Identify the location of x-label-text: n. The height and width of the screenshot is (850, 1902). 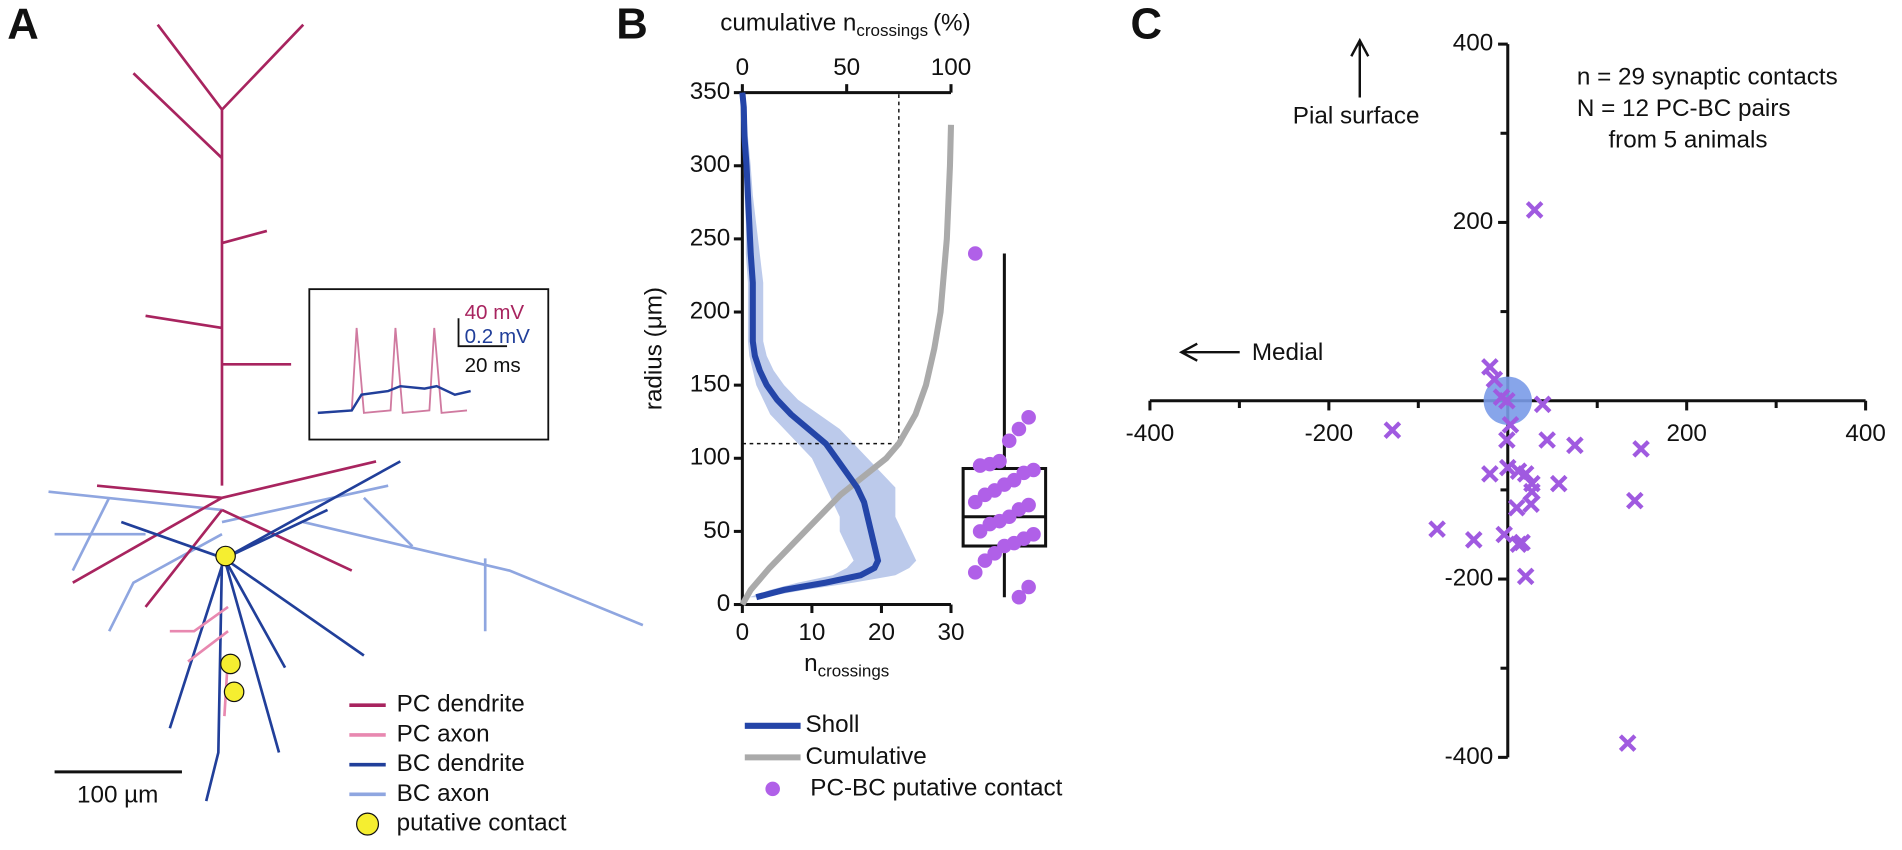
(811, 664).